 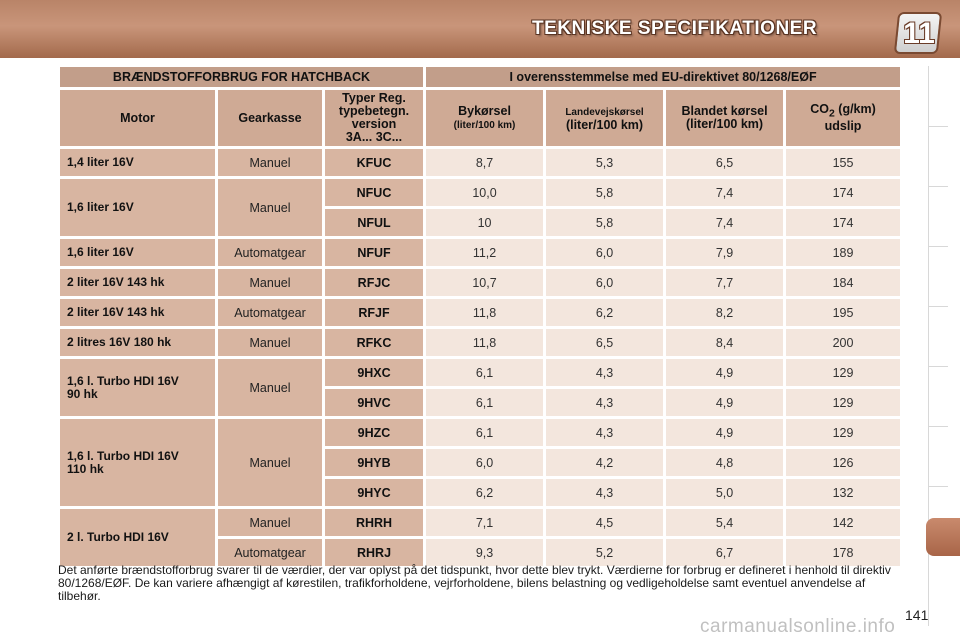 I want to click on city-value-cell: 6,1, so click(x=485, y=402).